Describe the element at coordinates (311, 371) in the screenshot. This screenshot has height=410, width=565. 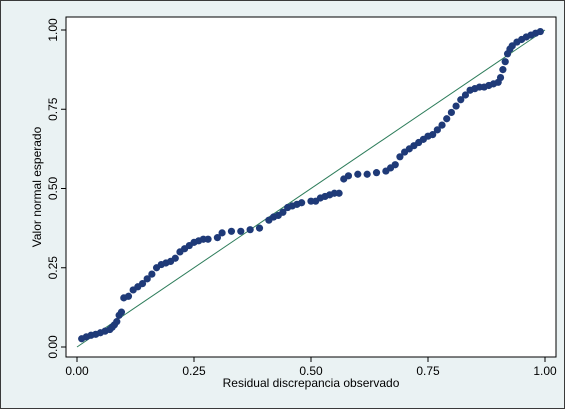
I see `x-tick-label: 0.50` at that location.